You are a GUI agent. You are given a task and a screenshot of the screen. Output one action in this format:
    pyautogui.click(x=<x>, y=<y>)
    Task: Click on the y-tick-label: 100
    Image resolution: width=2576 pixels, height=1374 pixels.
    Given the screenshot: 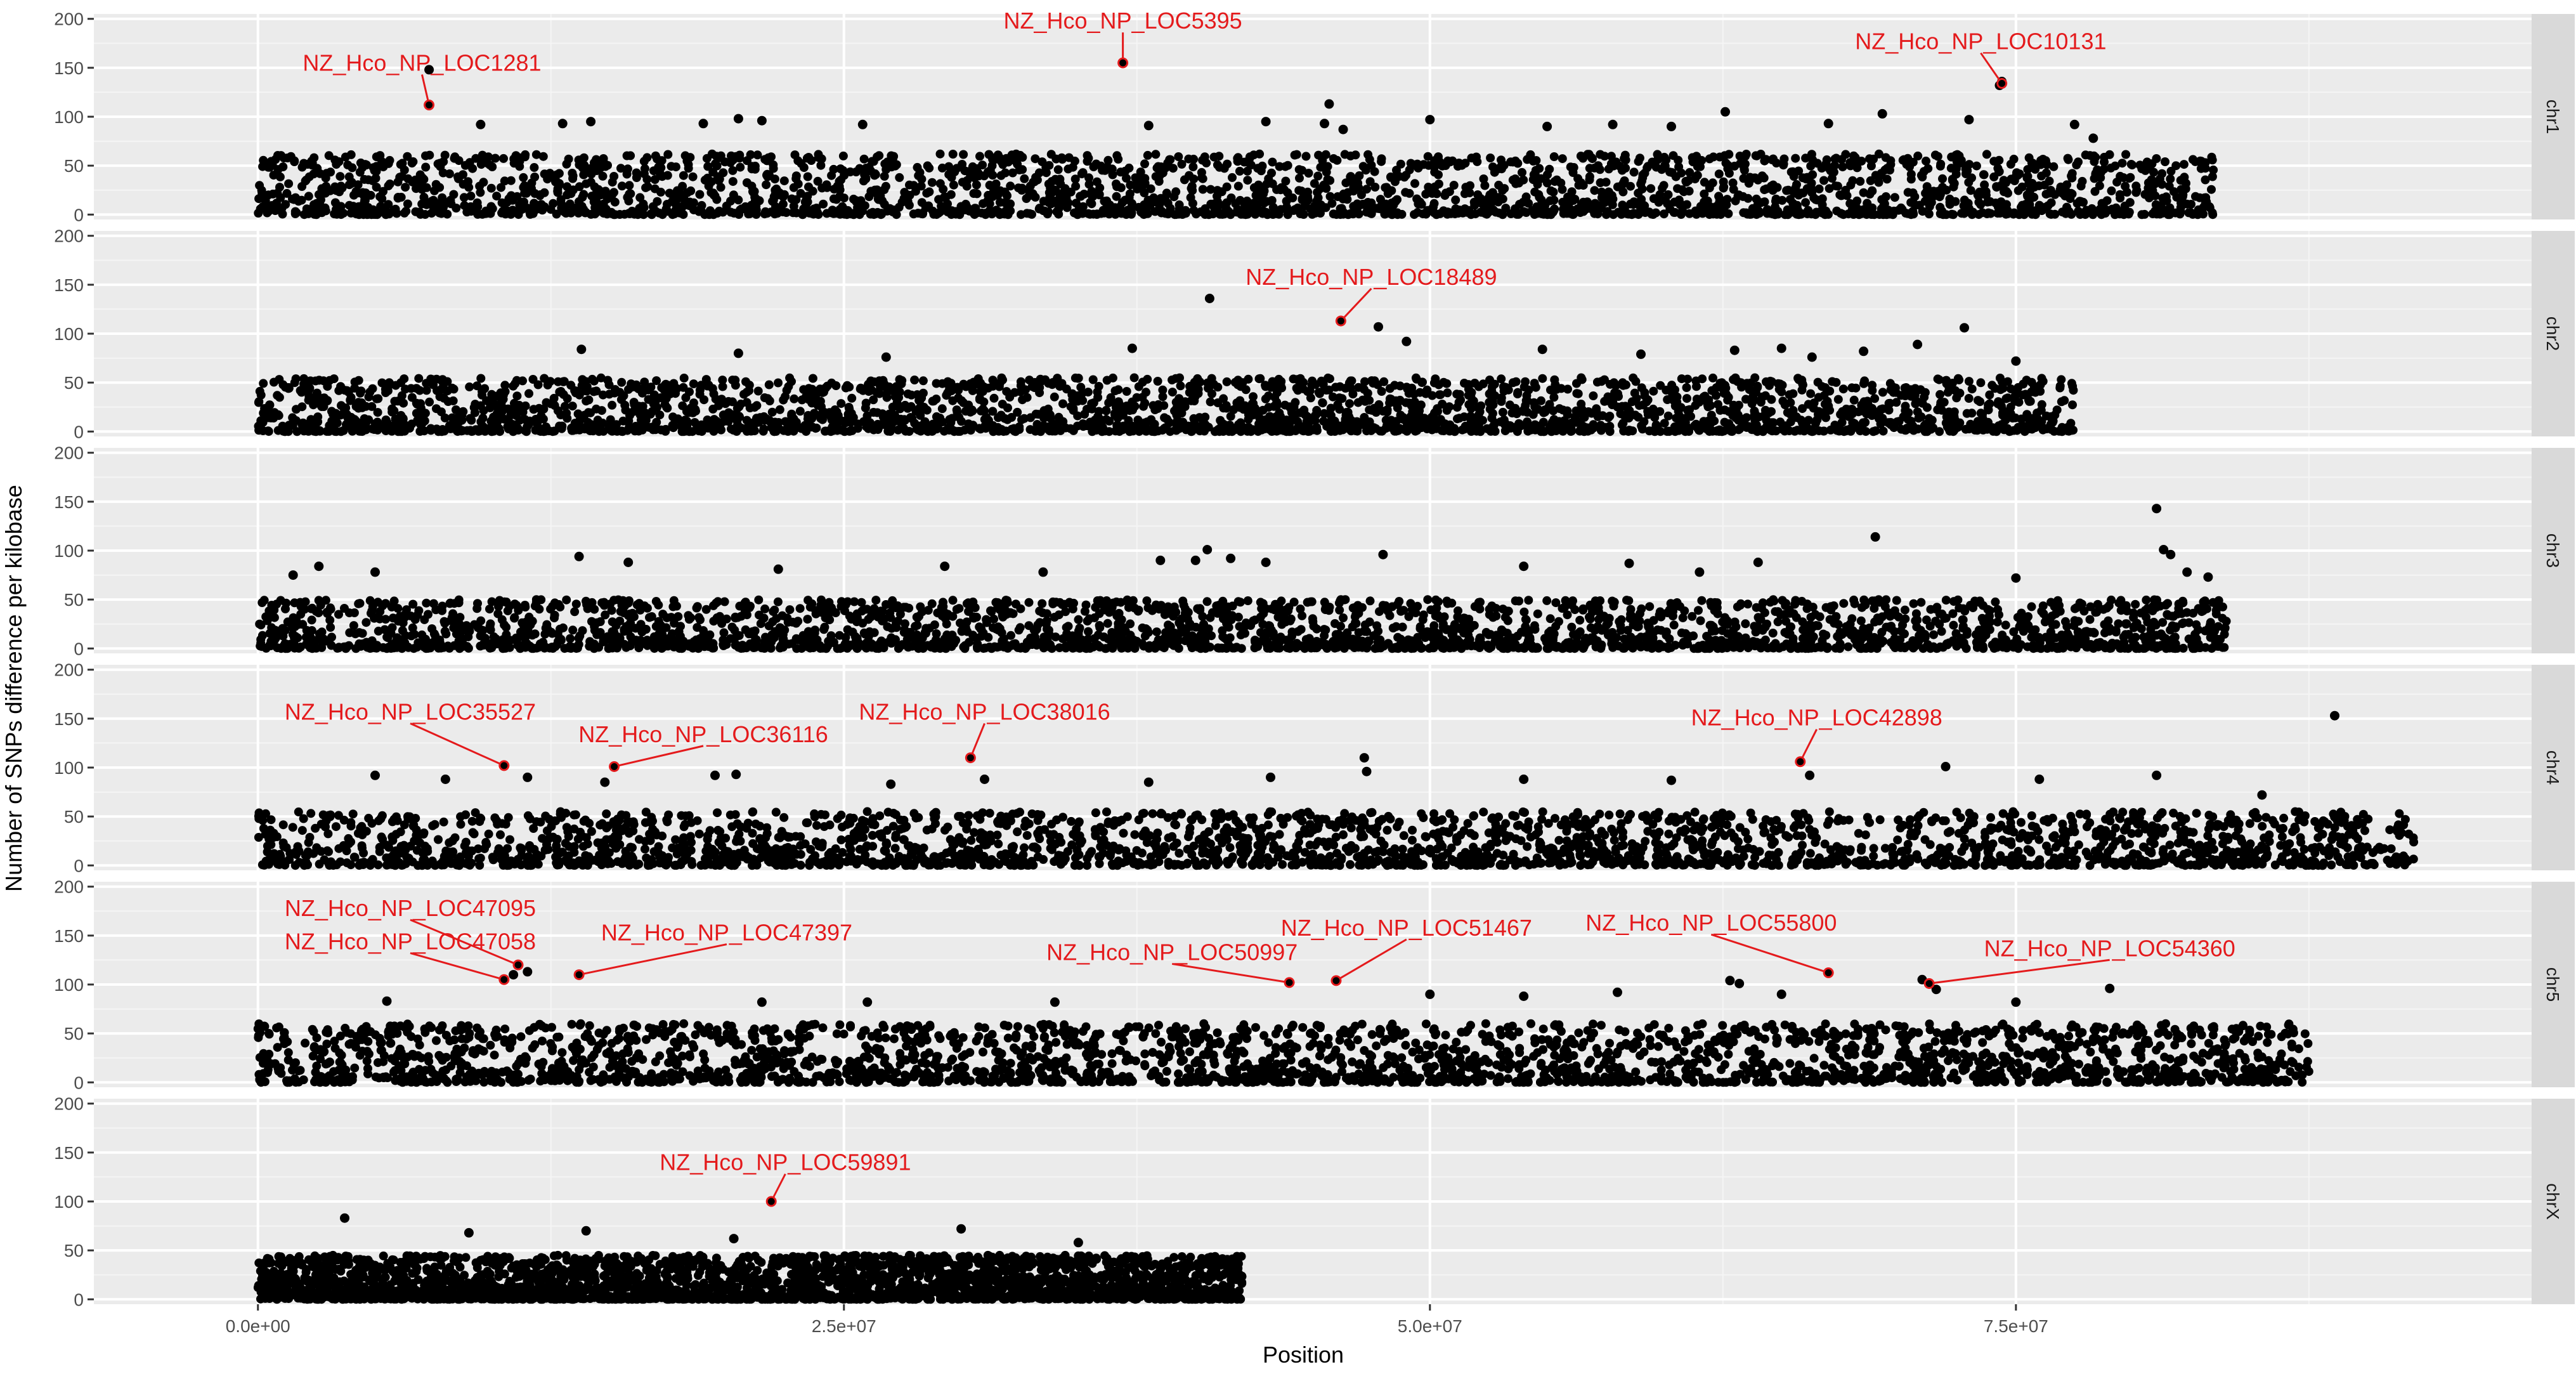 What is the action you would take?
    pyautogui.click(x=69, y=334)
    